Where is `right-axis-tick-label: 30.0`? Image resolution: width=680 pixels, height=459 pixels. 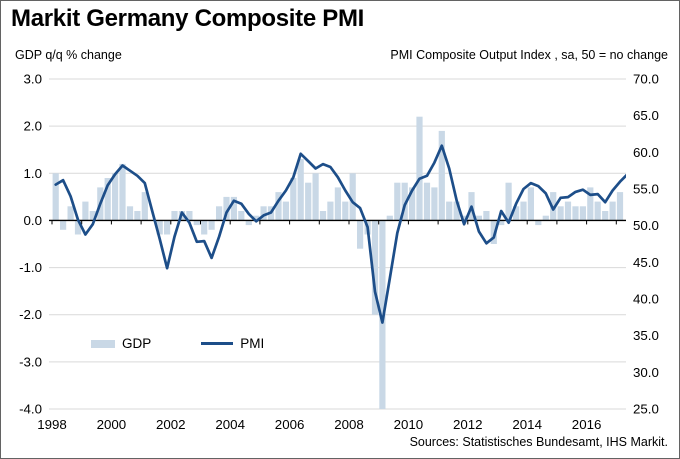 right-axis-tick-label: 30.0 is located at coordinates (646, 372).